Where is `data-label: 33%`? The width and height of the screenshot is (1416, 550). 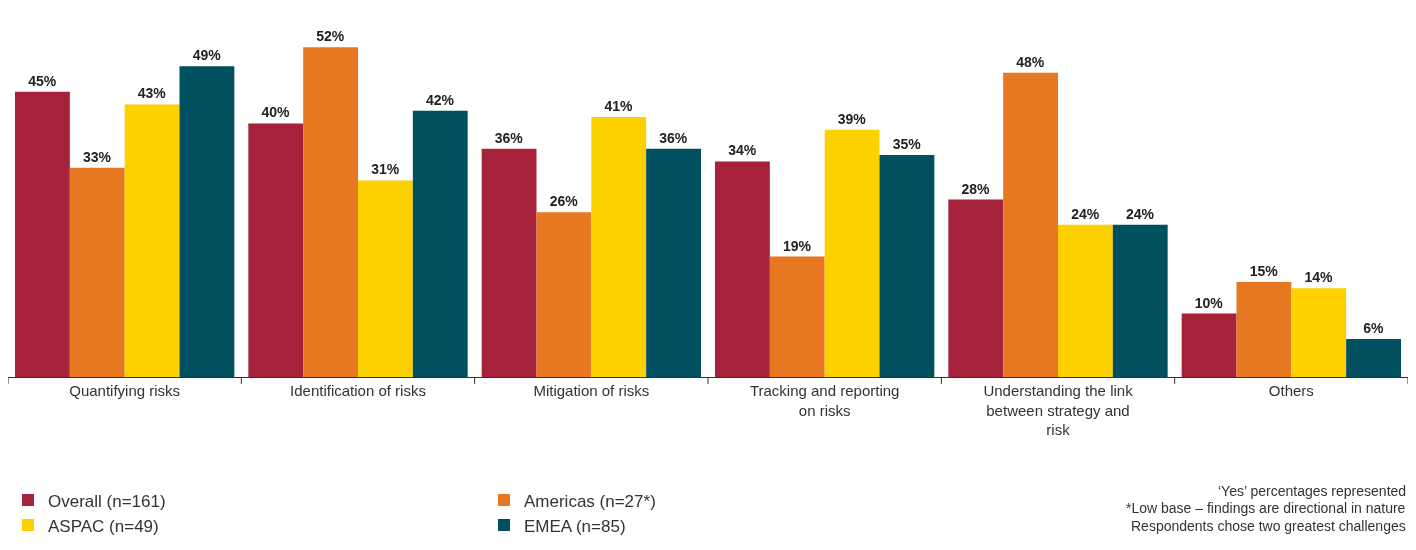 data-label: 33% is located at coordinates (97, 156).